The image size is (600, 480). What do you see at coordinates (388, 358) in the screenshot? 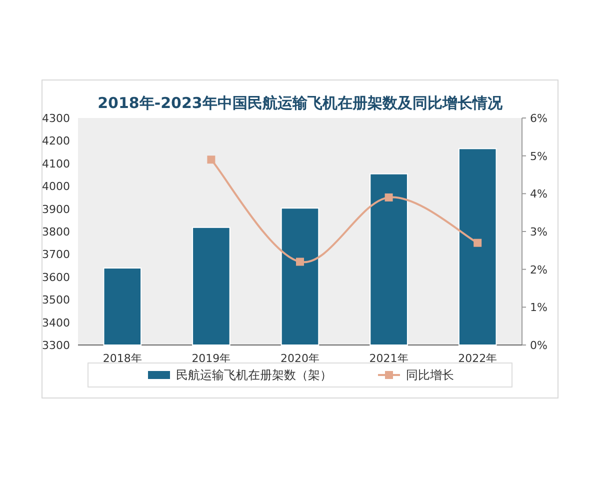
I see `x-tick-label: 2021年` at bounding box center [388, 358].